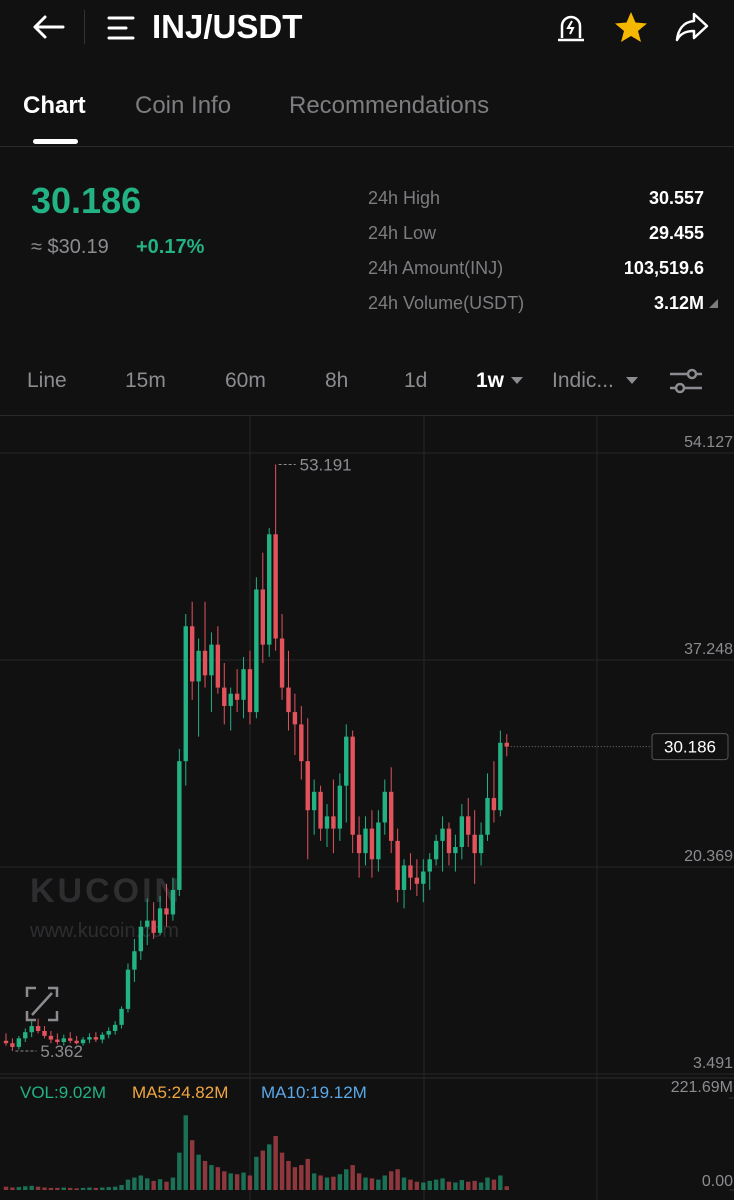 The image size is (734, 1200). Describe the element at coordinates (714, 304) in the screenshot. I see `expand-triangle` at that location.